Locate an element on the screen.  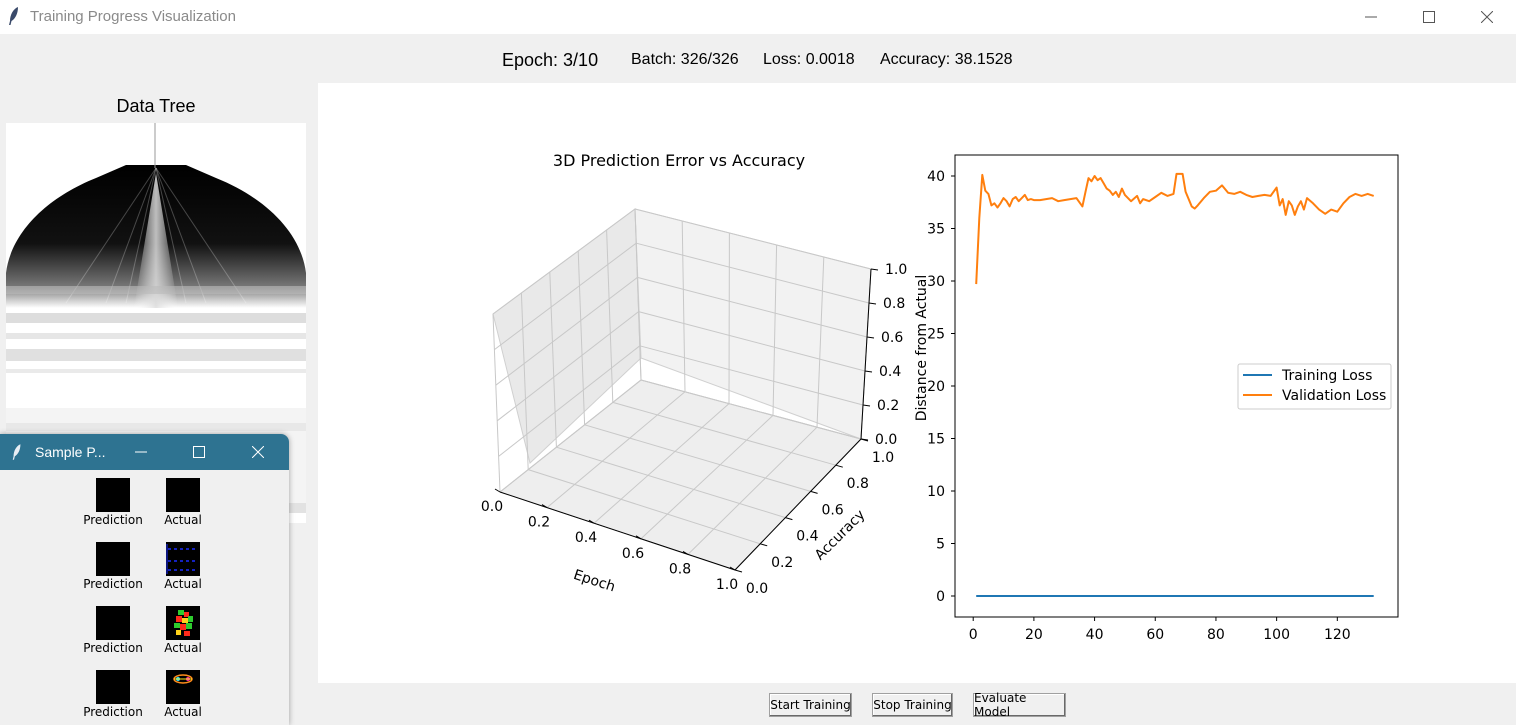
y-tick-label: 35 is located at coordinates (936, 230).